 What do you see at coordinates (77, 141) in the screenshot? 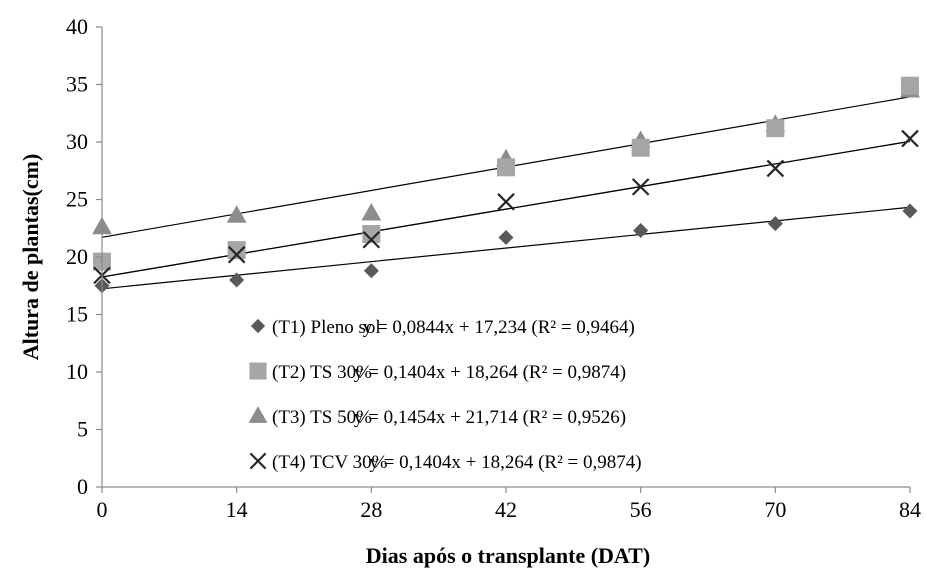
I see `y-tick-label: 30` at bounding box center [77, 141].